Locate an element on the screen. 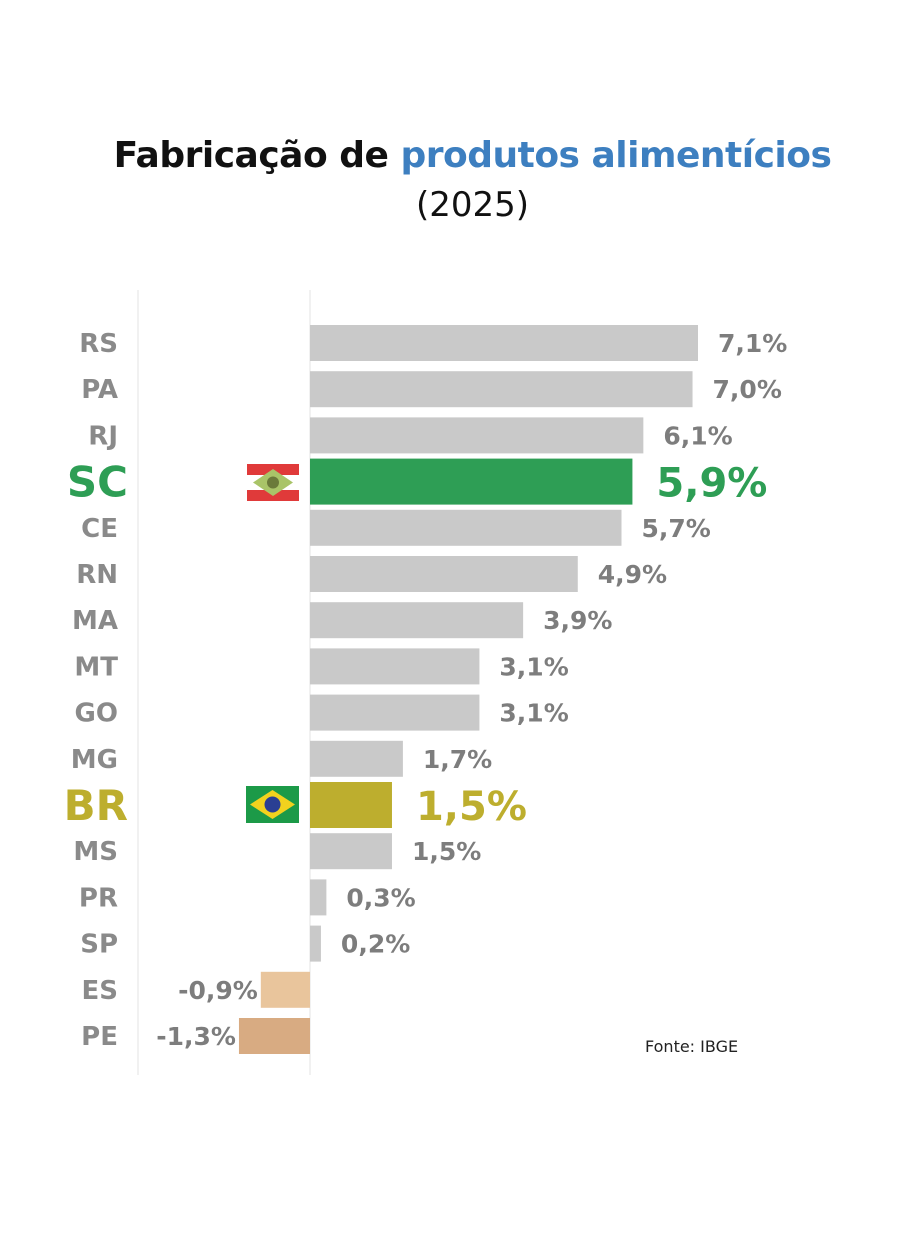 The image size is (915, 1256). category-label-mt: MT is located at coordinates (96, 667).